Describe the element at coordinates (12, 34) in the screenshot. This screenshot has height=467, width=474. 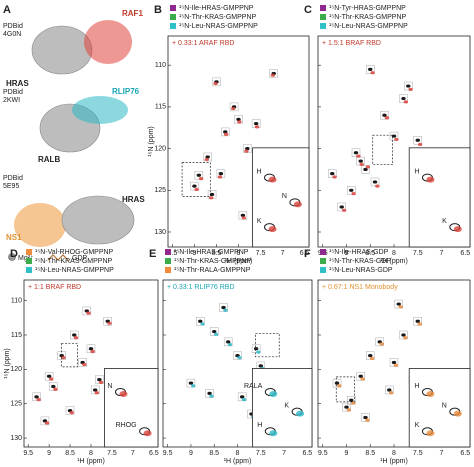
I see `pdb-id: 4G0N` at that location.